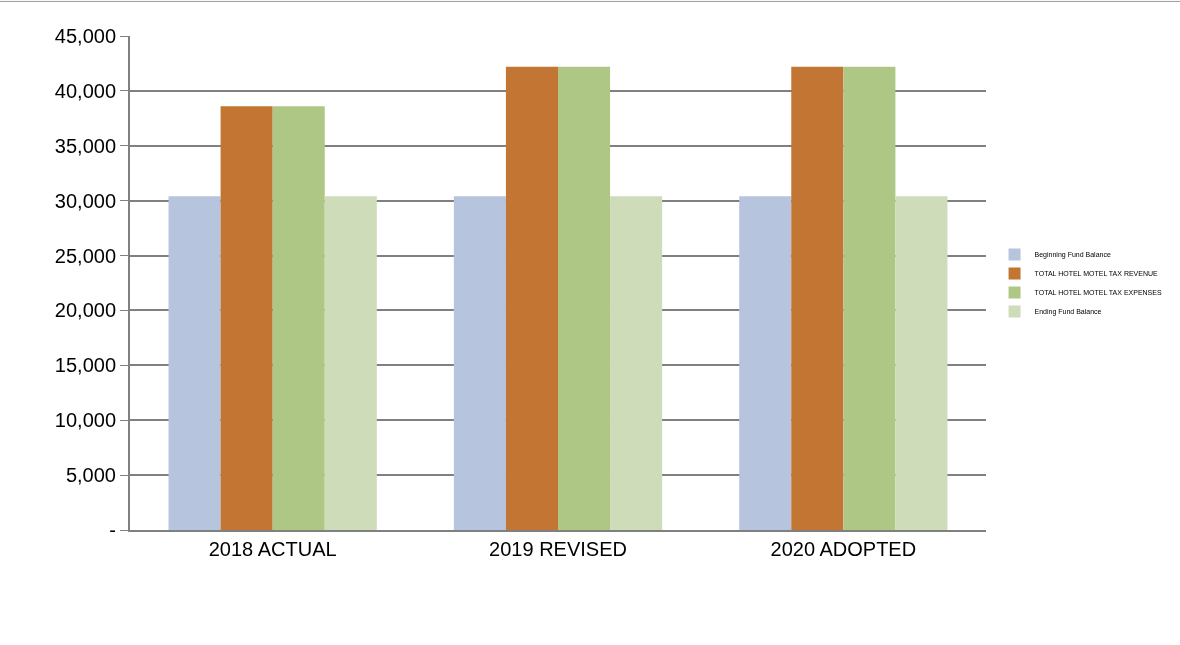  What do you see at coordinates (85, 310) in the screenshot?
I see `y-tick-label: 20,000` at bounding box center [85, 310].